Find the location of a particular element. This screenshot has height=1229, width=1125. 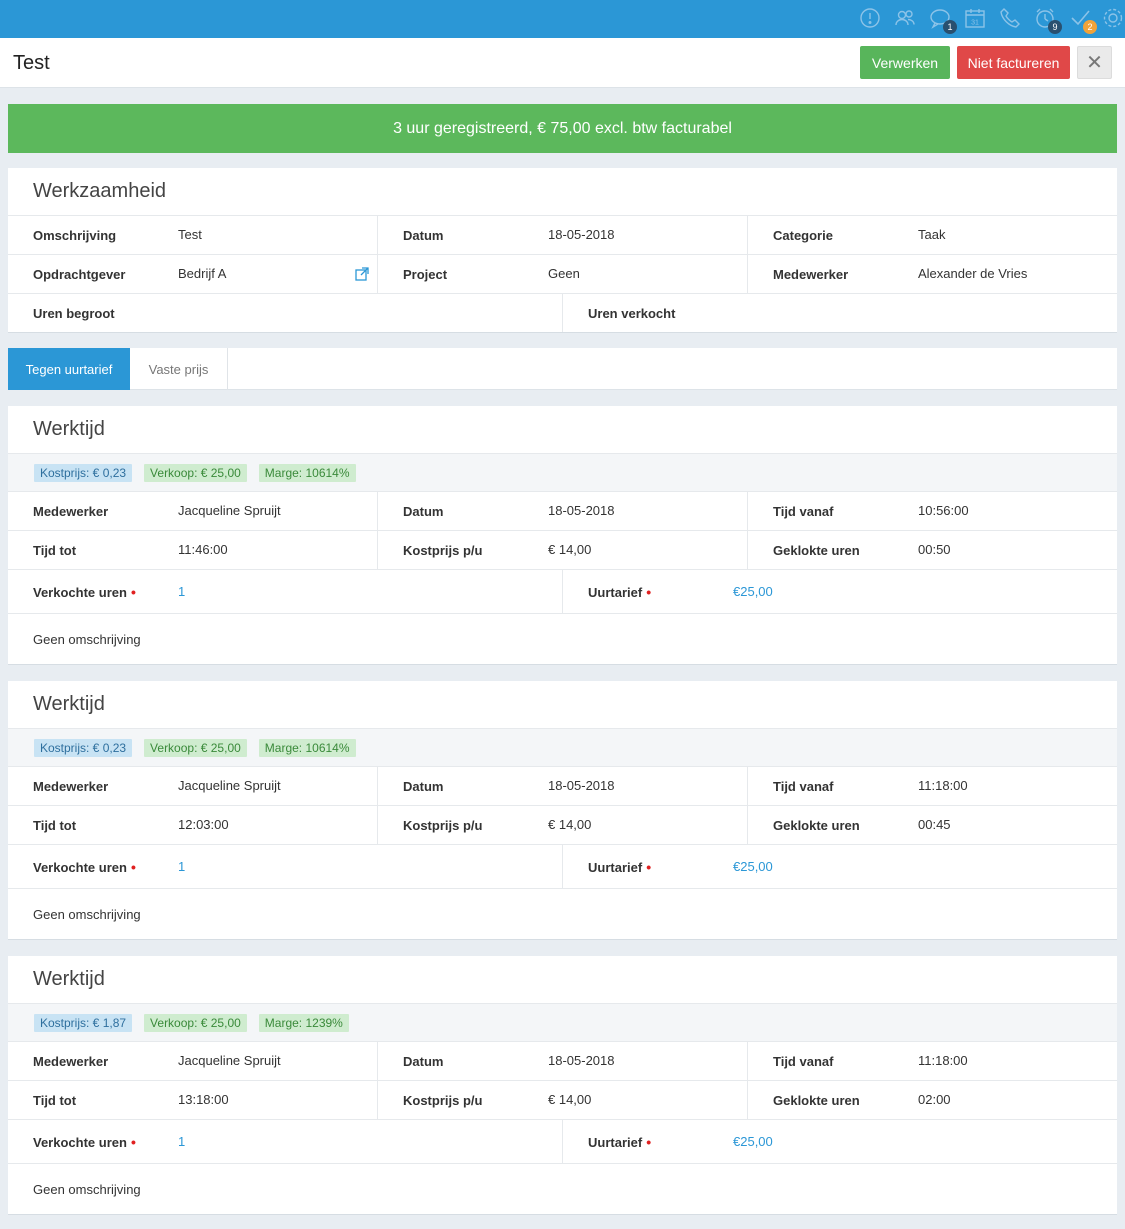

alert-icon is located at coordinates (870, 18).